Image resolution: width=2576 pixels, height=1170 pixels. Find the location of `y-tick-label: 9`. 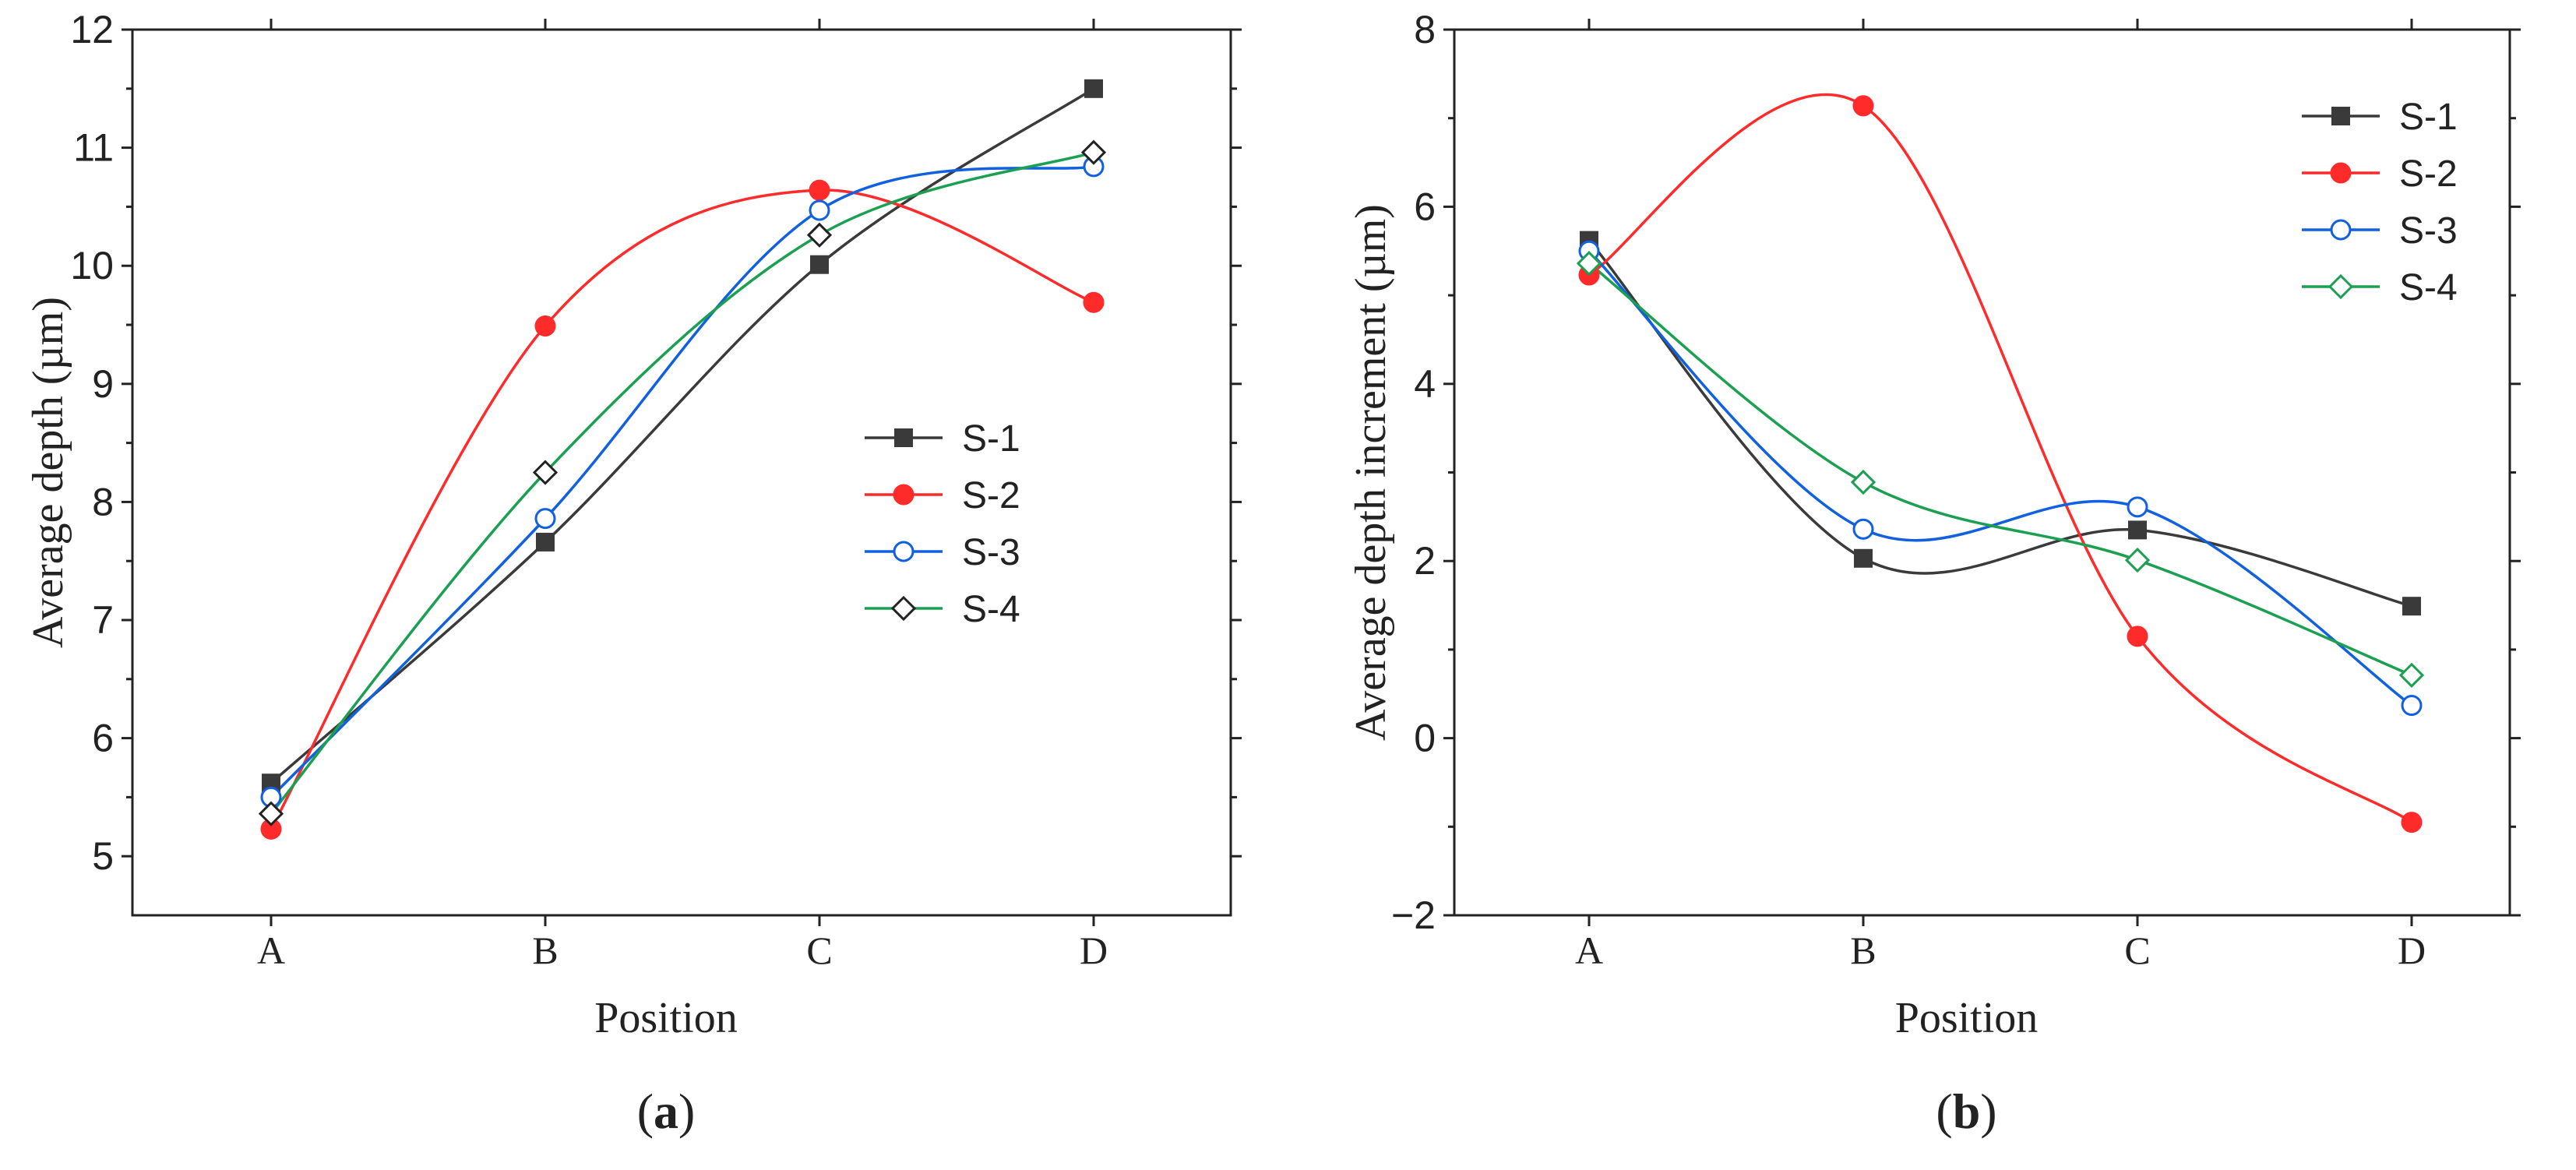

y-tick-label: 9 is located at coordinates (103, 384).